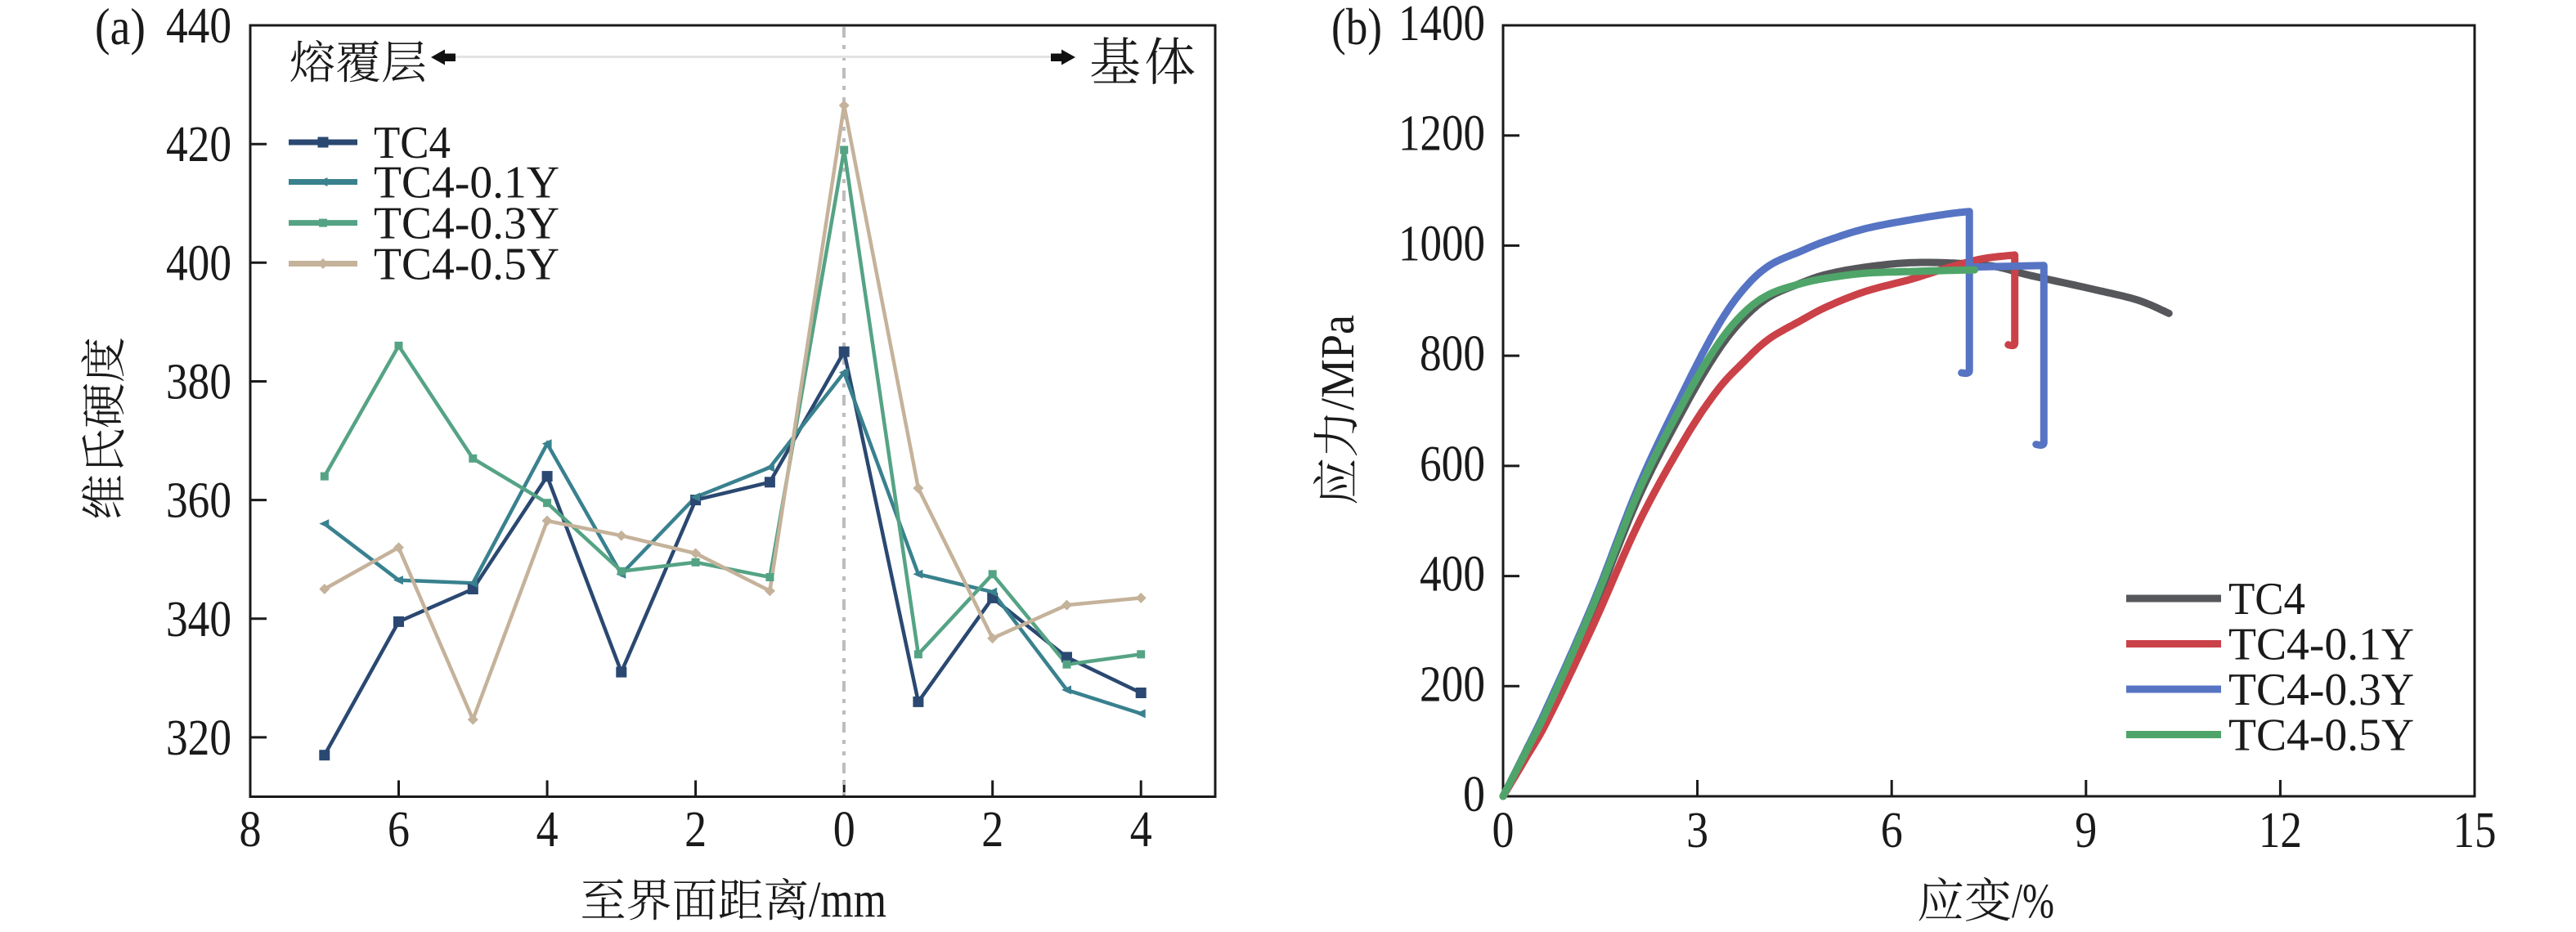 The width and height of the screenshot is (2576, 932). I want to click on svg-text: 380, so click(198, 382).